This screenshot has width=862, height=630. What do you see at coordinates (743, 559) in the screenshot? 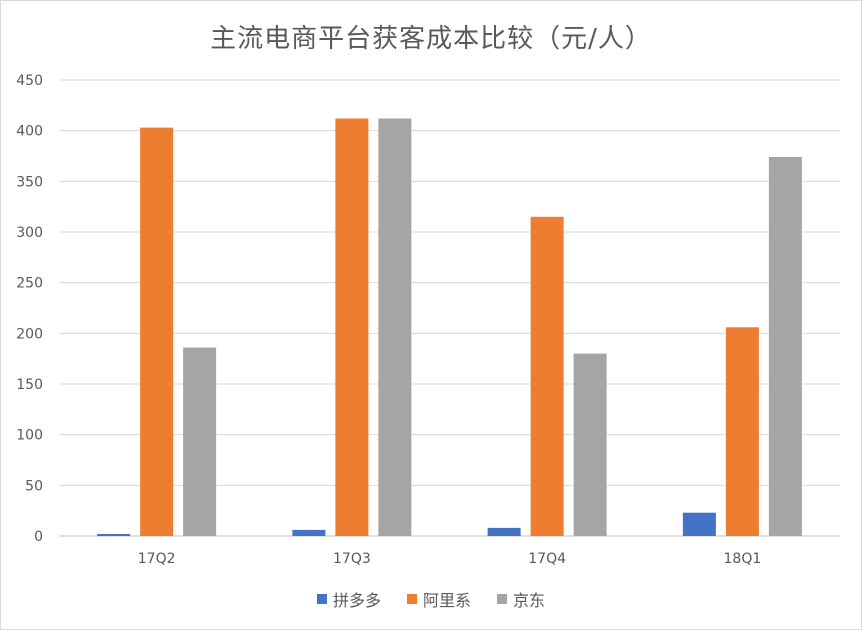
I see `x-tick-label: 18Q1` at bounding box center [743, 559].